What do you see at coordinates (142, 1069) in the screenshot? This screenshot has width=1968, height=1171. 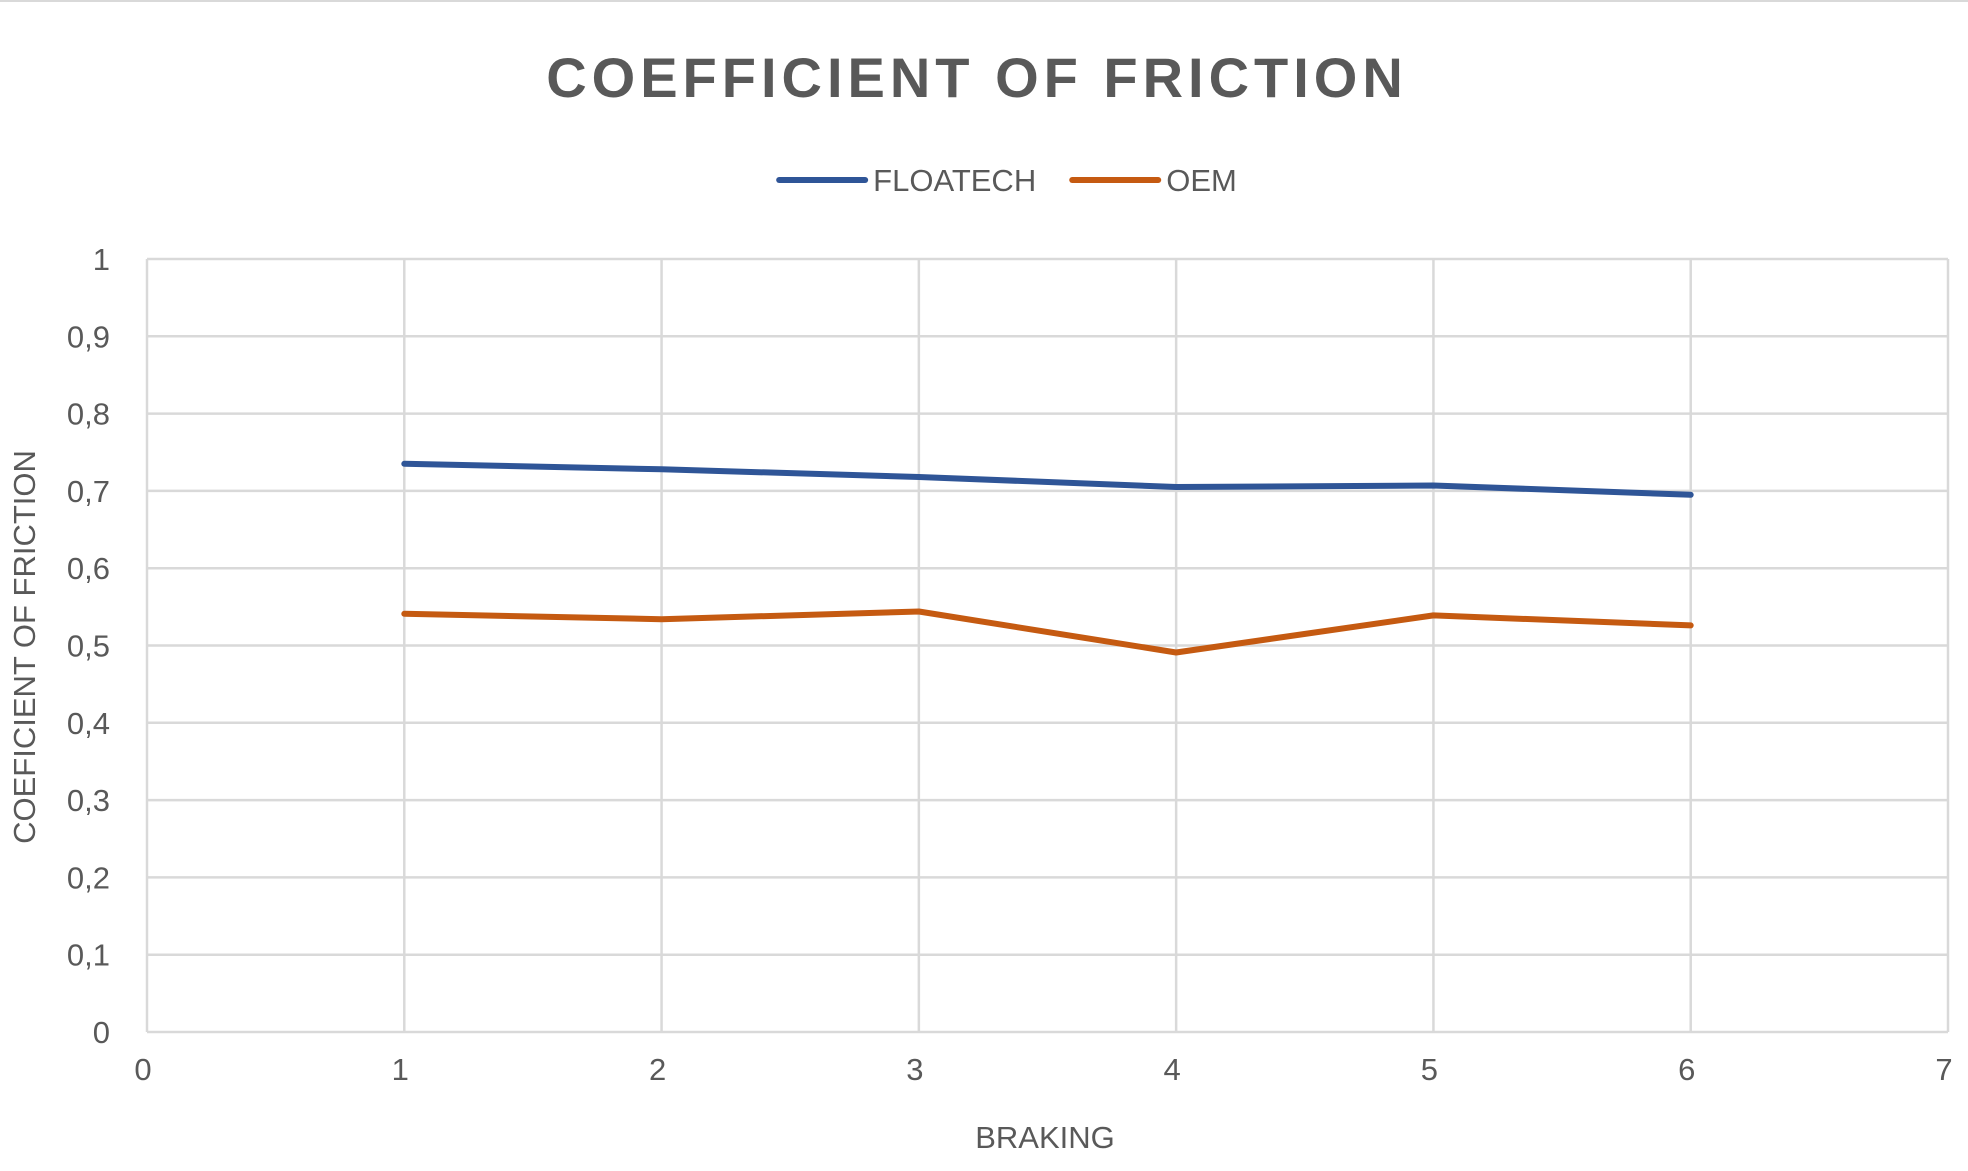 I see `x-tick-label: 0` at bounding box center [142, 1069].